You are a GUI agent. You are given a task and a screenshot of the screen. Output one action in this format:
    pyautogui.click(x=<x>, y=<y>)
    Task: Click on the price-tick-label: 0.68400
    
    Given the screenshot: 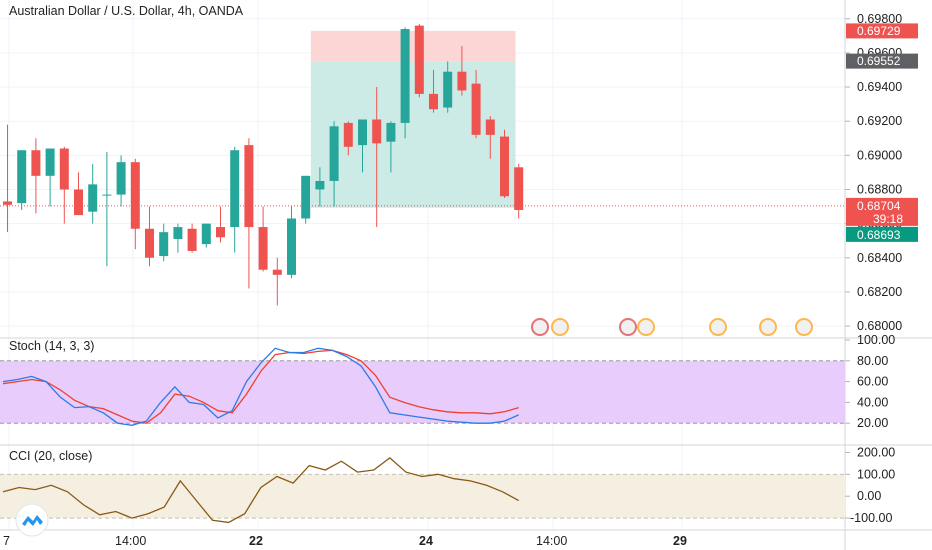 What is the action you would take?
    pyautogui.click(x=879, y=258)
    